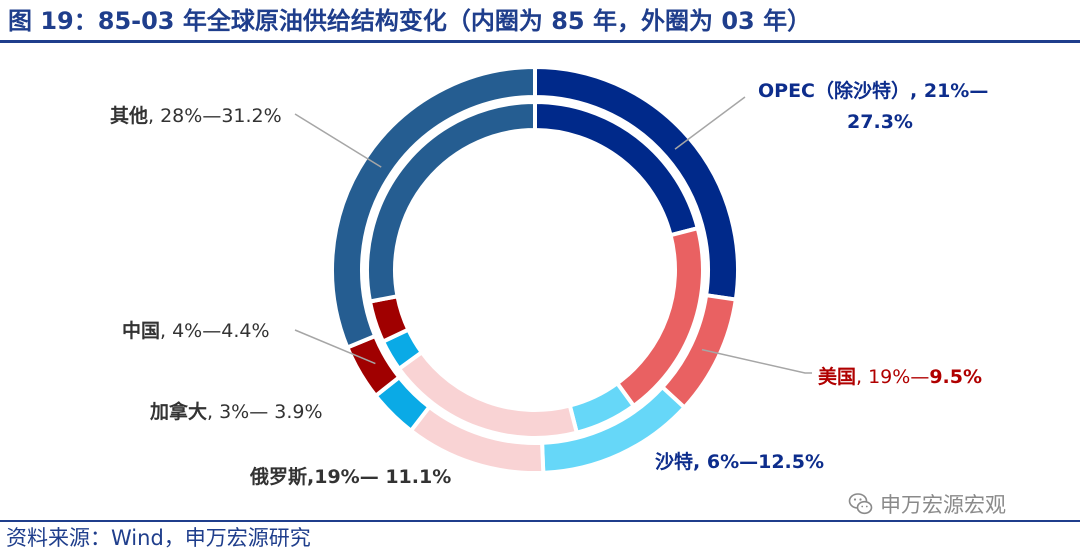 The height and width of the screenshot is (555, 1080). What do you see at coordinates (873, 90) in the screenshot?
I see `slice-label-0: OPEC（除沙特）, 21%—` at bounding box center [873, 90].